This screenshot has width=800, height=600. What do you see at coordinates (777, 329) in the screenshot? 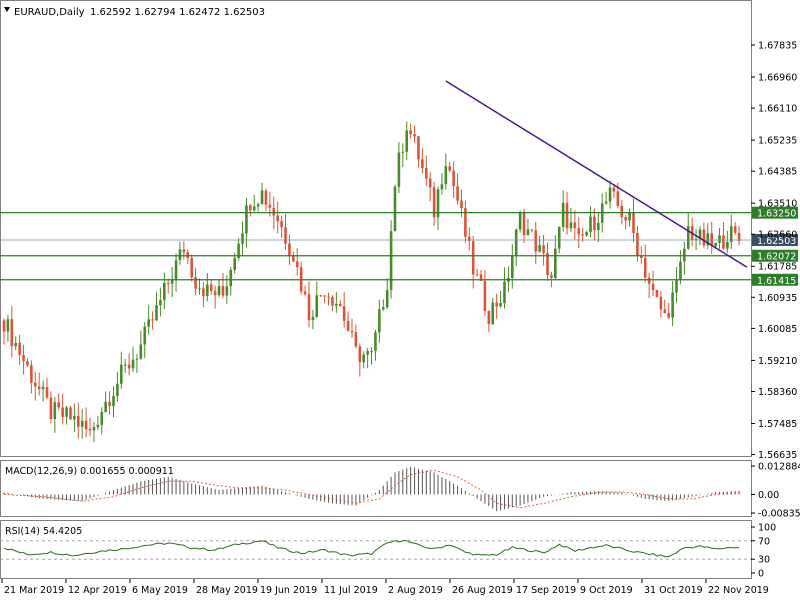
I see `price-tick-label: 1.60085` at bounding box center [777, 329].